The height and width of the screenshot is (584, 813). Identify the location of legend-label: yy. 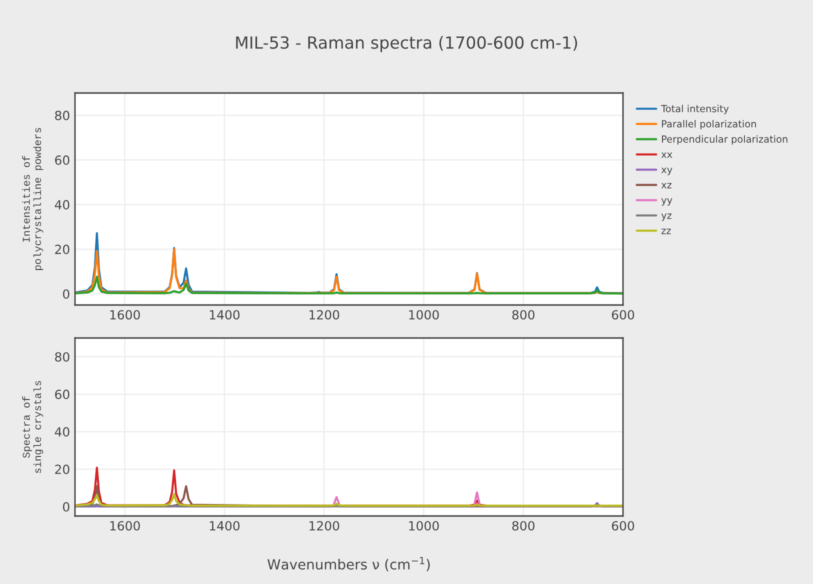
(666, 202).